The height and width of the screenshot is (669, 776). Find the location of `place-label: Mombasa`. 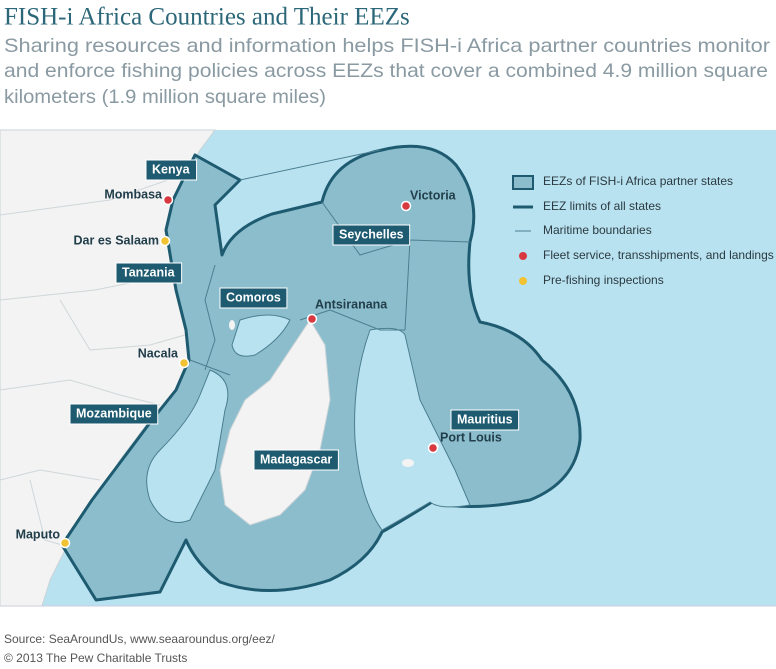

place-label: Mombasa is located at coordinates (133, 194).